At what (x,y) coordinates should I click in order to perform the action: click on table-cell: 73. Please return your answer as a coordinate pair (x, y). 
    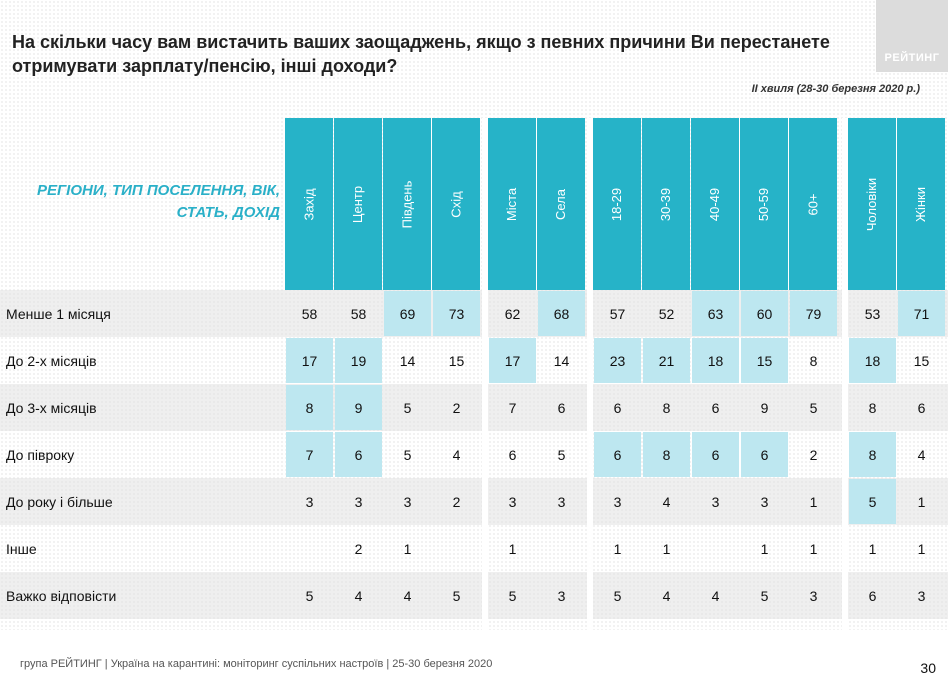
    Looking at the image, I should click on (456, 313).